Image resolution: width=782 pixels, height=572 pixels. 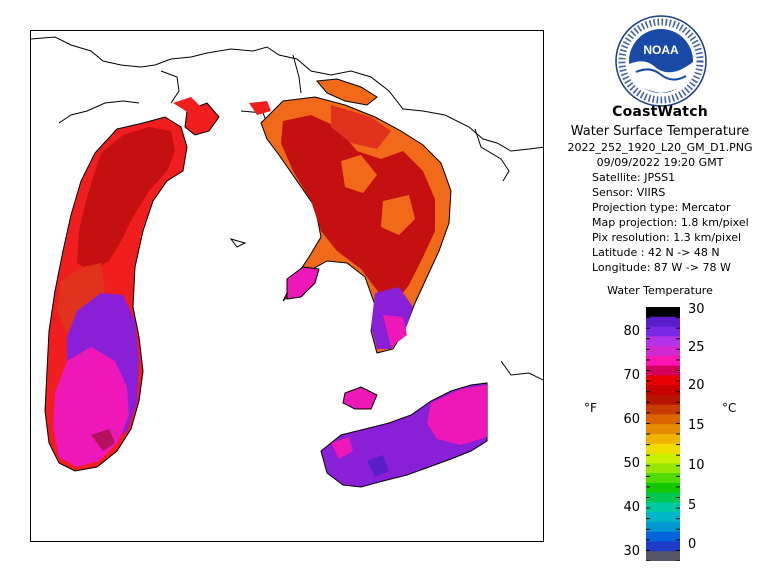 What do you see at coordinates (670, 222) in the screenshot?
I see `map-projection-text: Map projection: 1.8 km/pixel` at bounding box center [670, 222].